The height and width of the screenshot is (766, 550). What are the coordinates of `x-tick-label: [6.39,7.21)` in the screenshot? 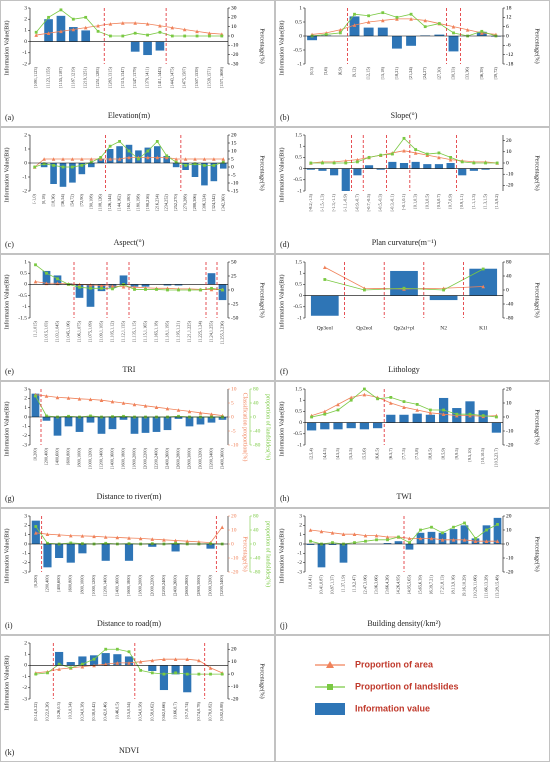 It's located at (431, 584).